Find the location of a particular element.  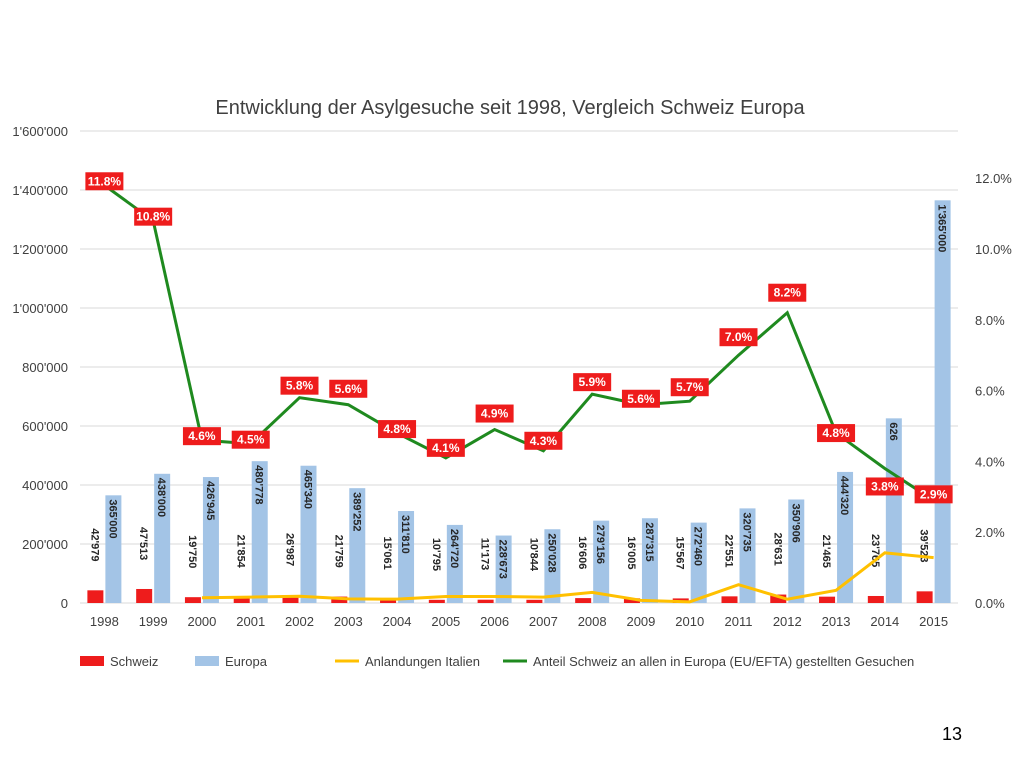

bar-label-europa: 389'252 is located at coordinates (356, 511).